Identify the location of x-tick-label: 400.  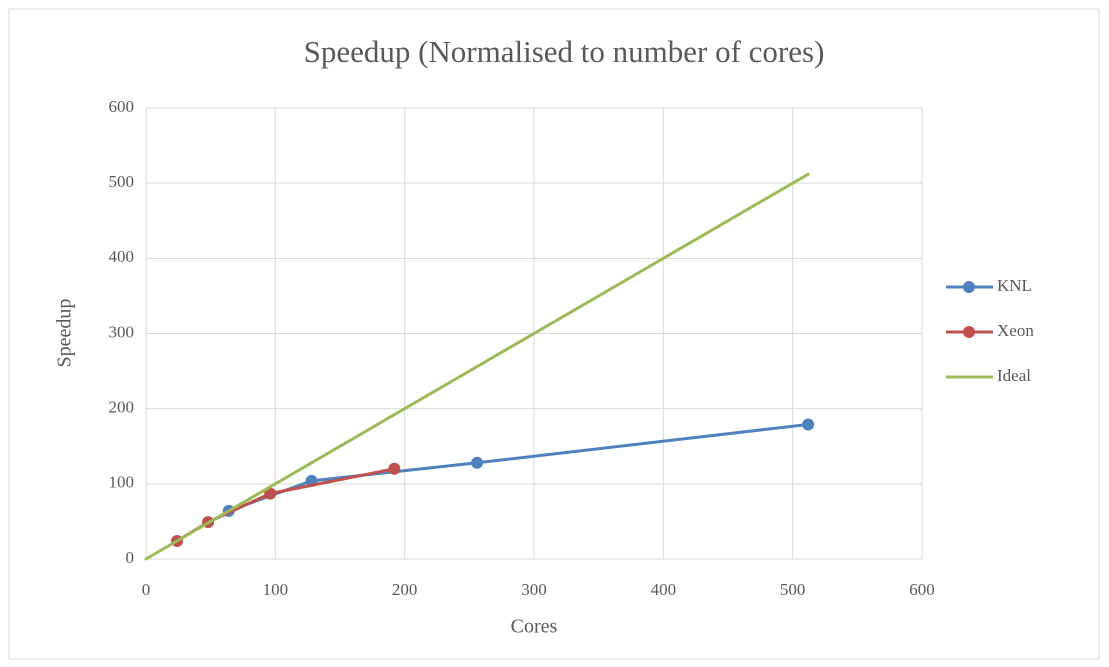
(664, 589).